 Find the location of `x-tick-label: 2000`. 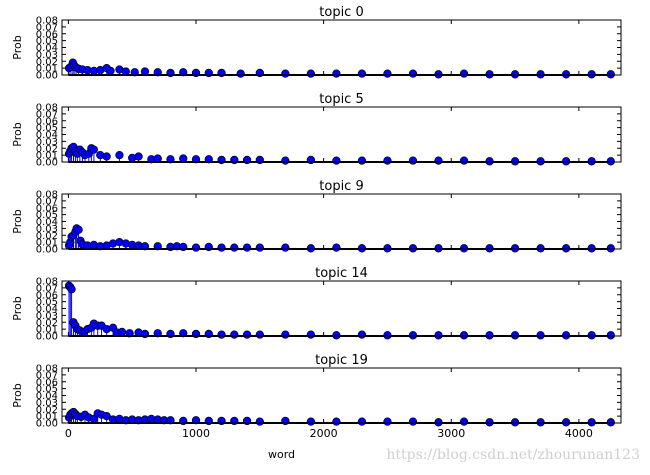

x-tick-label: 2000 is located at coordinates (324, 433).